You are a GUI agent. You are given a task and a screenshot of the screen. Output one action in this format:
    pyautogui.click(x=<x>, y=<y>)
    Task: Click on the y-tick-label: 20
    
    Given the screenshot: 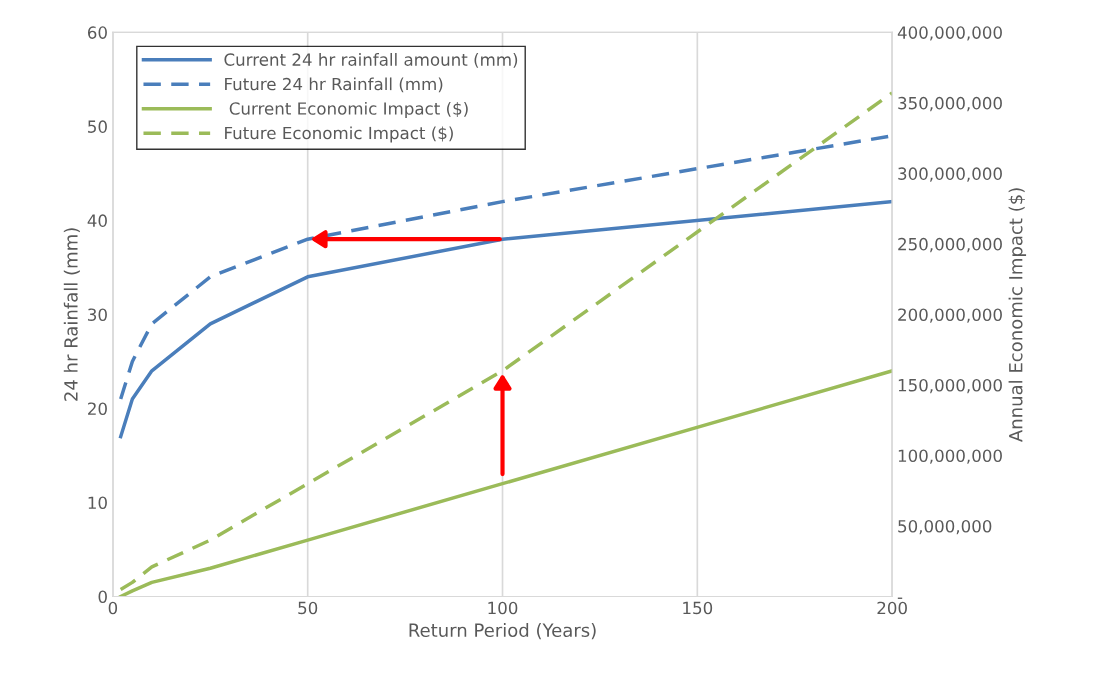 What is the action you would take?
    pyautogui.click(x=97, y=409)
    